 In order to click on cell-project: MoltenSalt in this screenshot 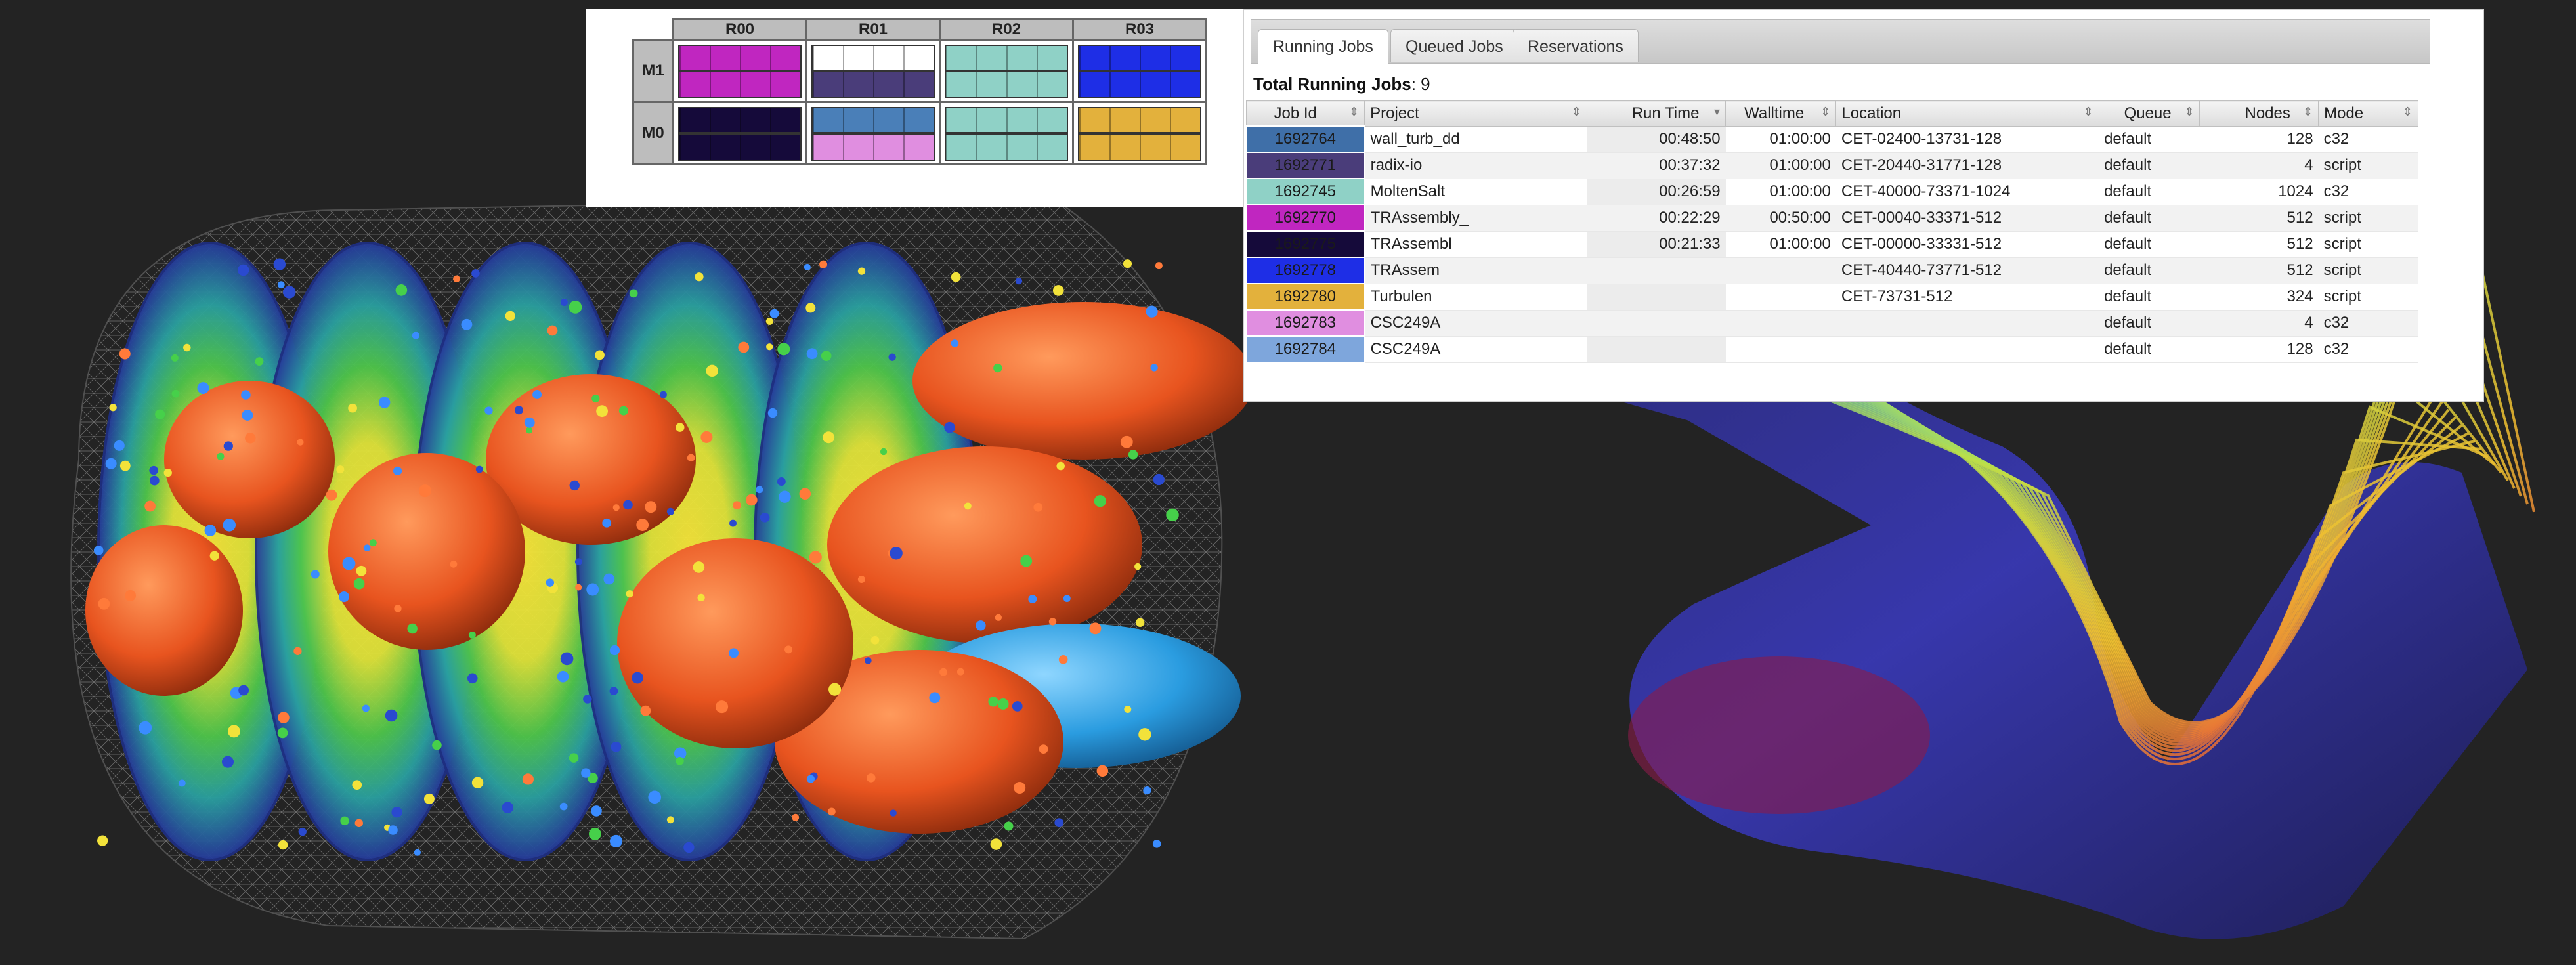, I will do `click(1475, 192)`.